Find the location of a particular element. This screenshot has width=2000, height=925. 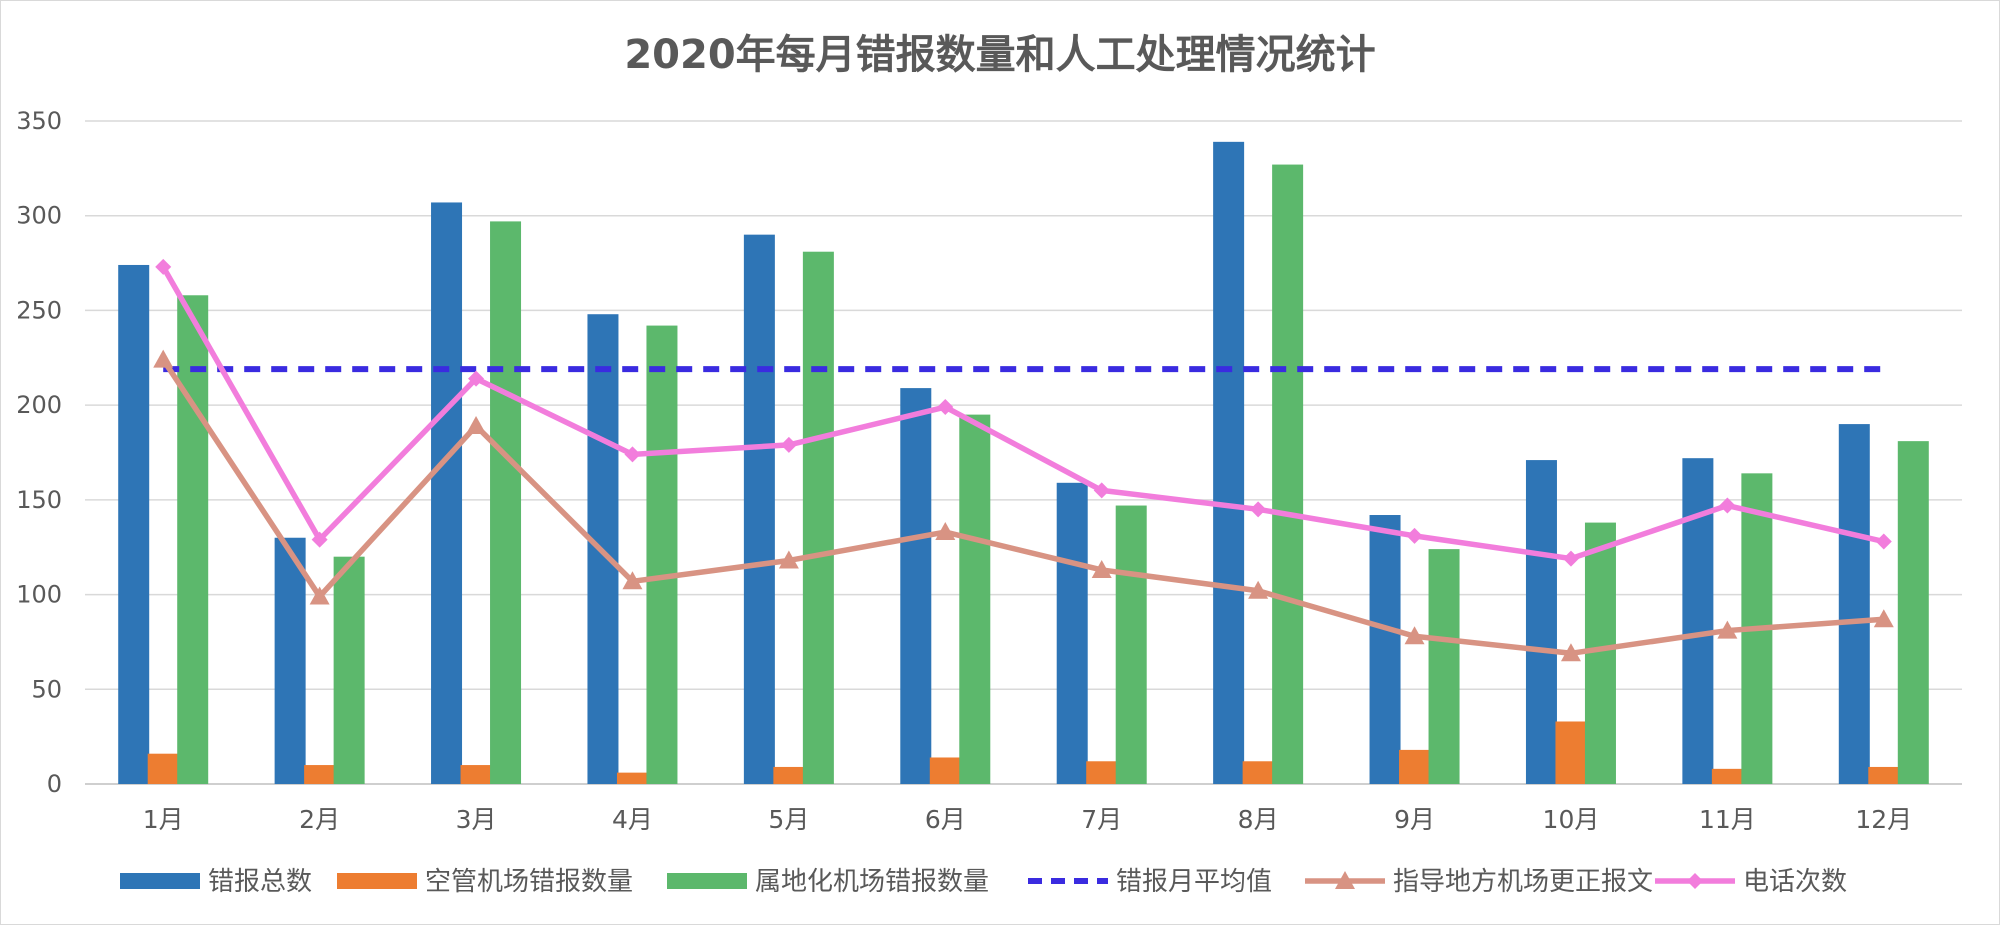

x-tick-label: 11月 is located at coordinates (1727, 819).